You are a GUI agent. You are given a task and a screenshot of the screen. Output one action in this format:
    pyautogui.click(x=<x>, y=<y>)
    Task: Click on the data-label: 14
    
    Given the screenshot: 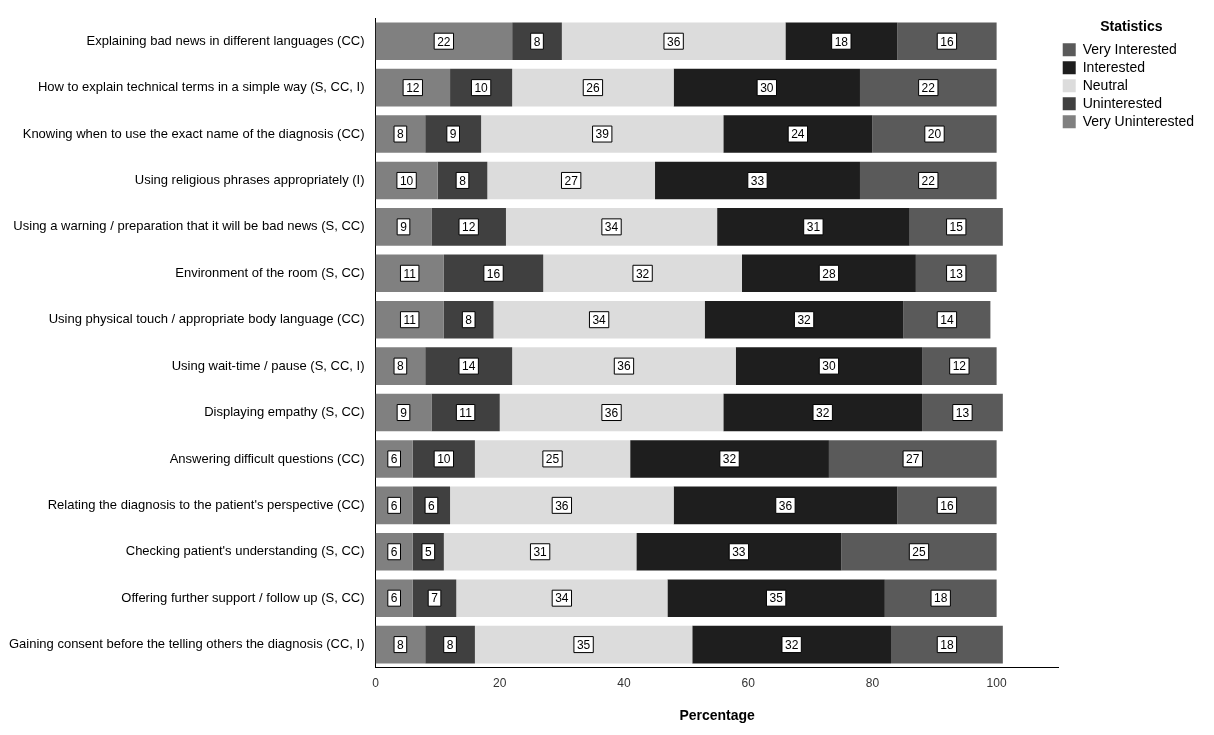 What is the action you would take?
    pyautogui.click(x=947, y=320)
    